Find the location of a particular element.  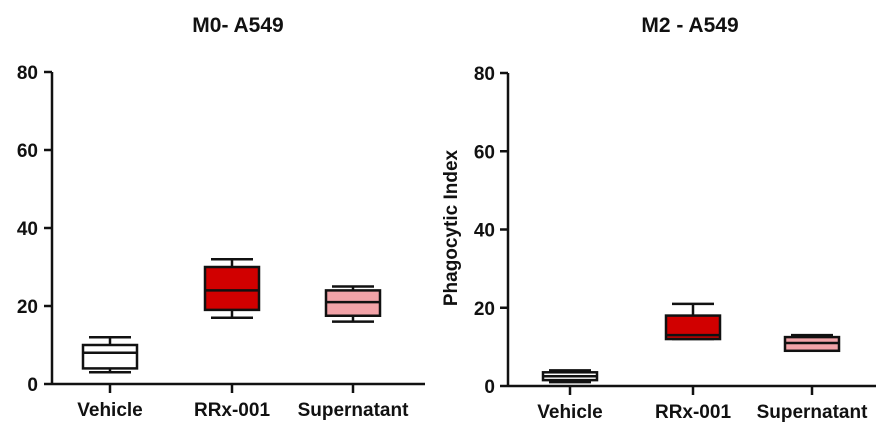

chart-title: M0- A549 is located at coordinates (237, 25).